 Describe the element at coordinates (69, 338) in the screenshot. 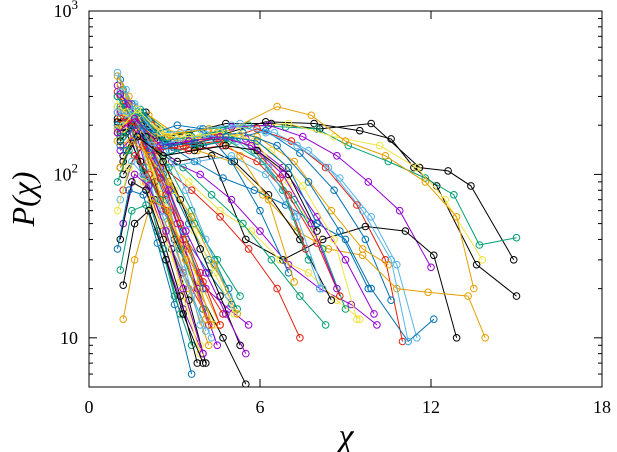

I see `y-tick-label: 10` at that location.